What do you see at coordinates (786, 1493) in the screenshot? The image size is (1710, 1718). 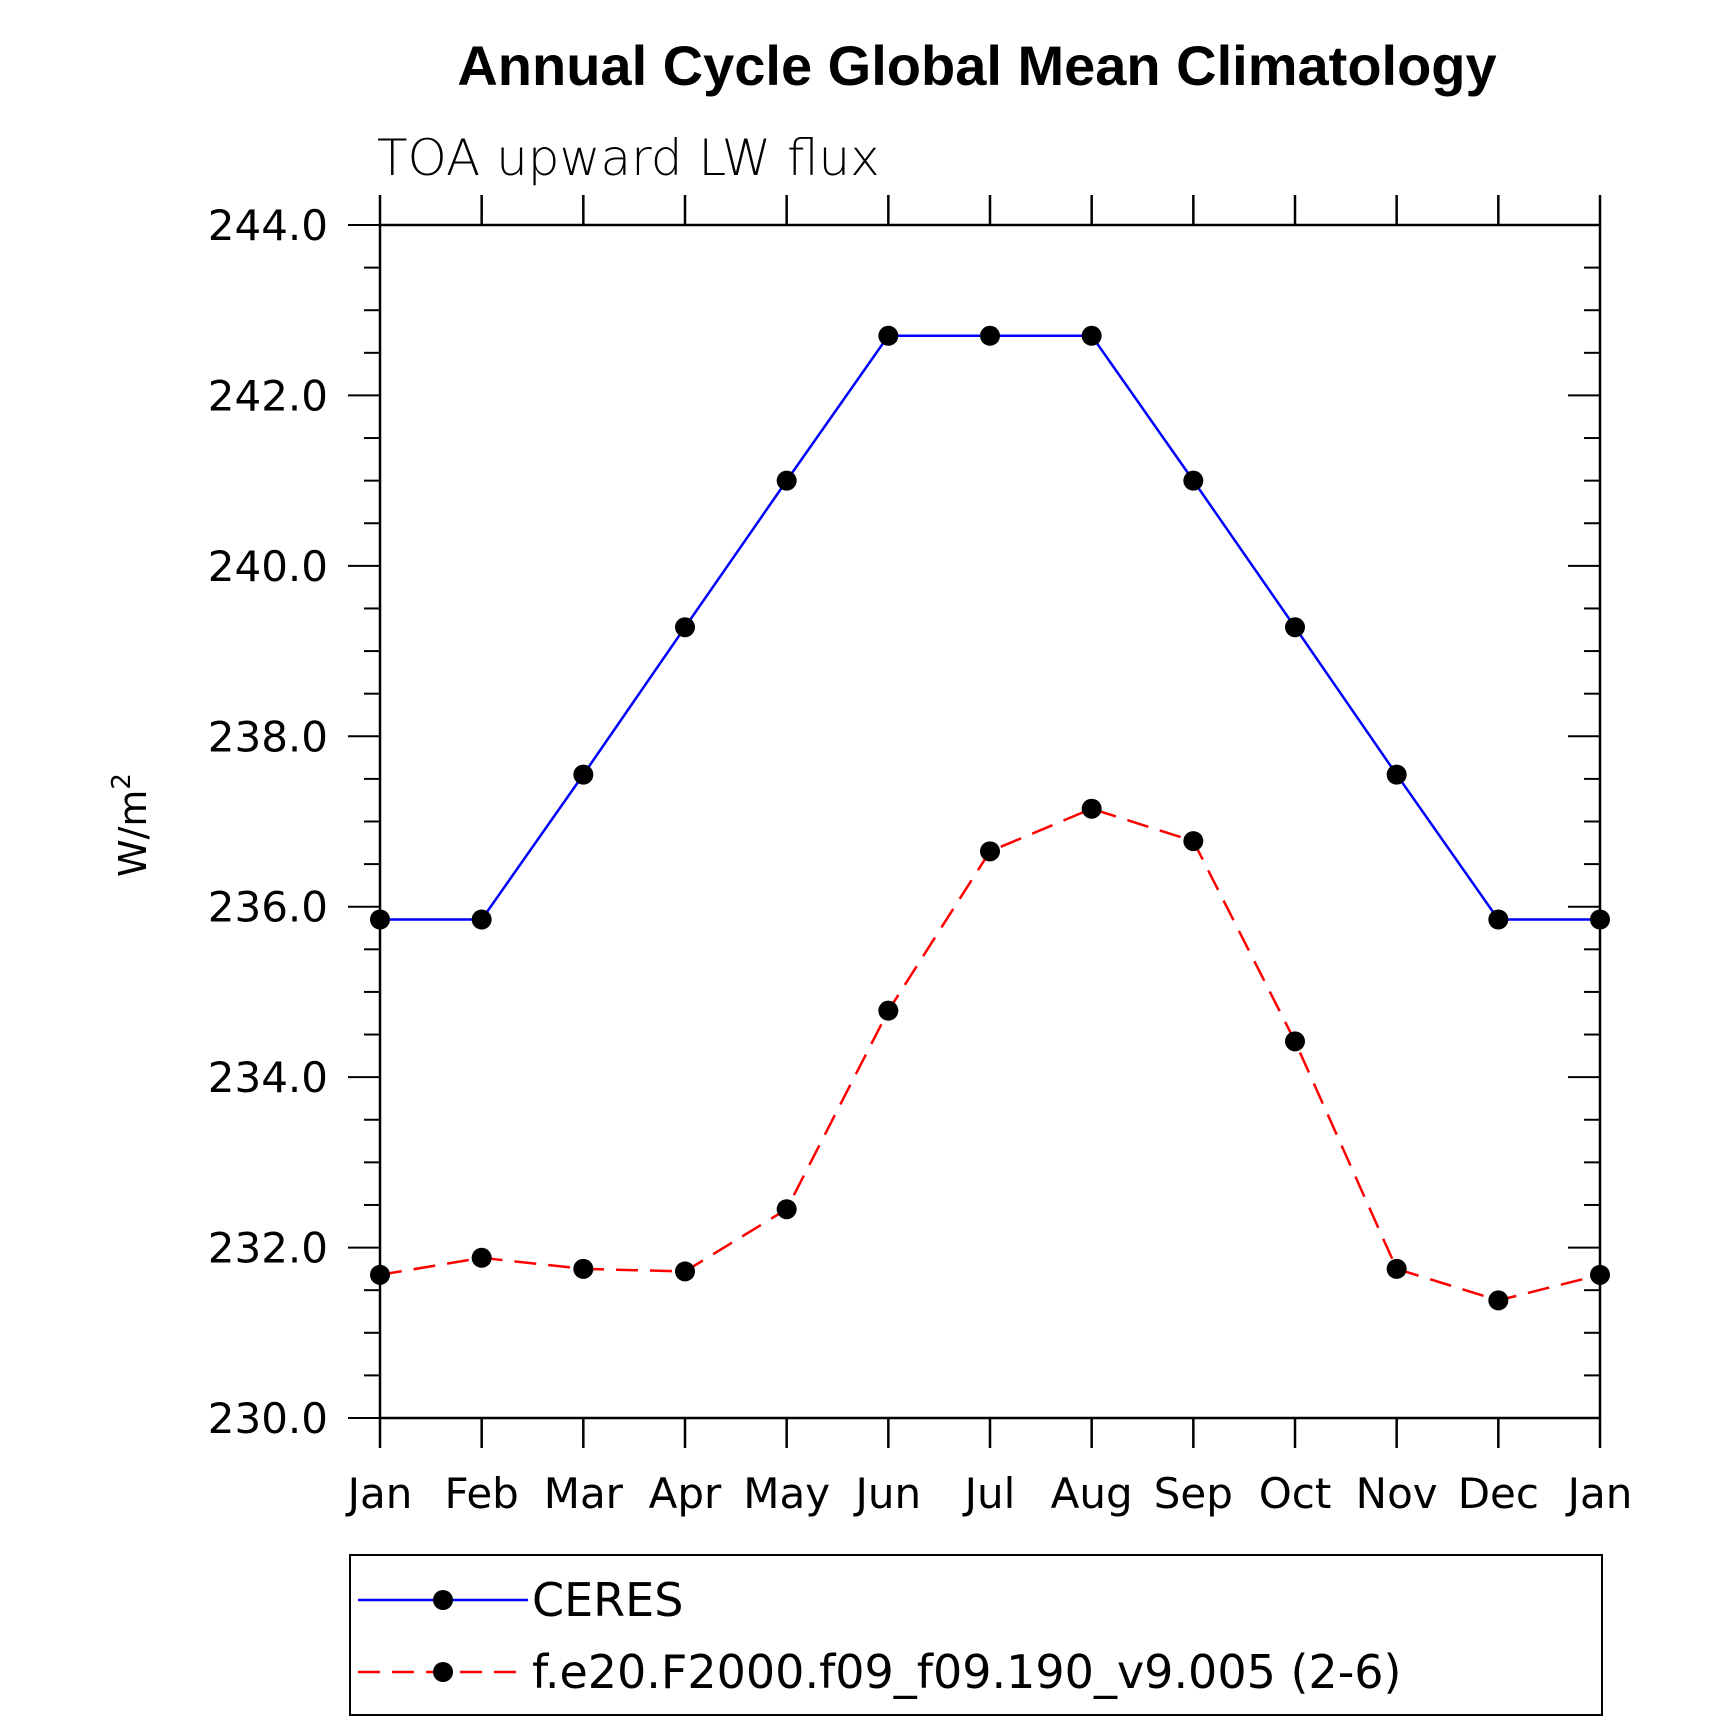 I see `x-tick-label: May` at bounding box center [786, 1493].